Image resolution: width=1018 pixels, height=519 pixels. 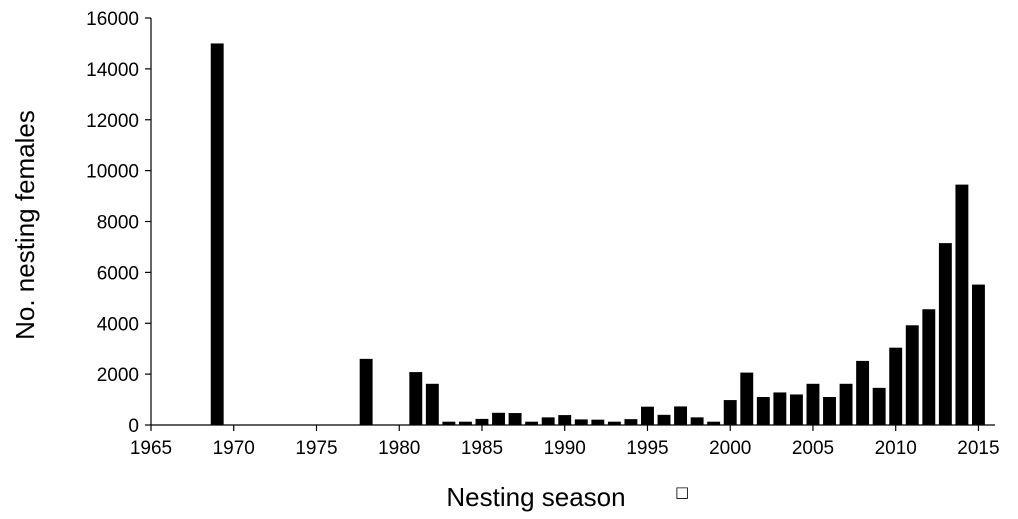 What do you see at coordinates (112, 121) in the screenshot?
I see `y-tick-label: 12000` at bounding box center [112, 121].